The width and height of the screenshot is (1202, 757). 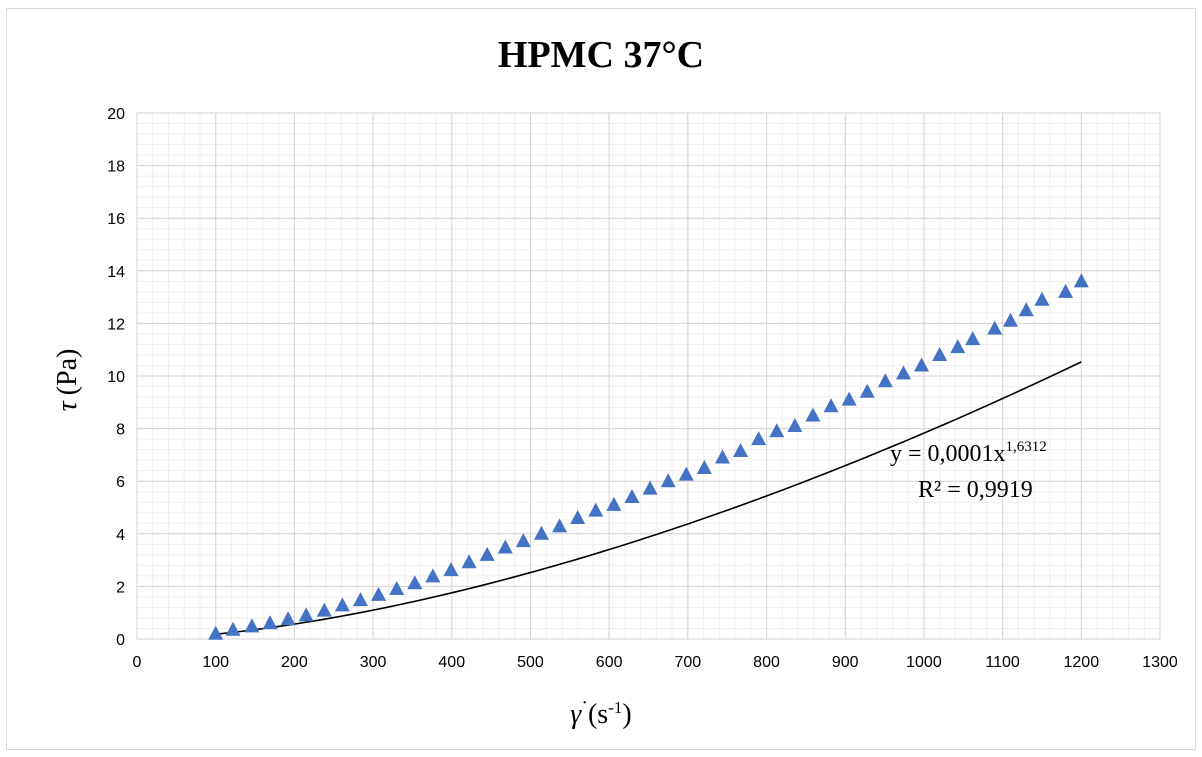 What do you see at coordinates (215, 662) in the screenshot?
I see `x-tick-label: 100` at bounding box center [215, 662].